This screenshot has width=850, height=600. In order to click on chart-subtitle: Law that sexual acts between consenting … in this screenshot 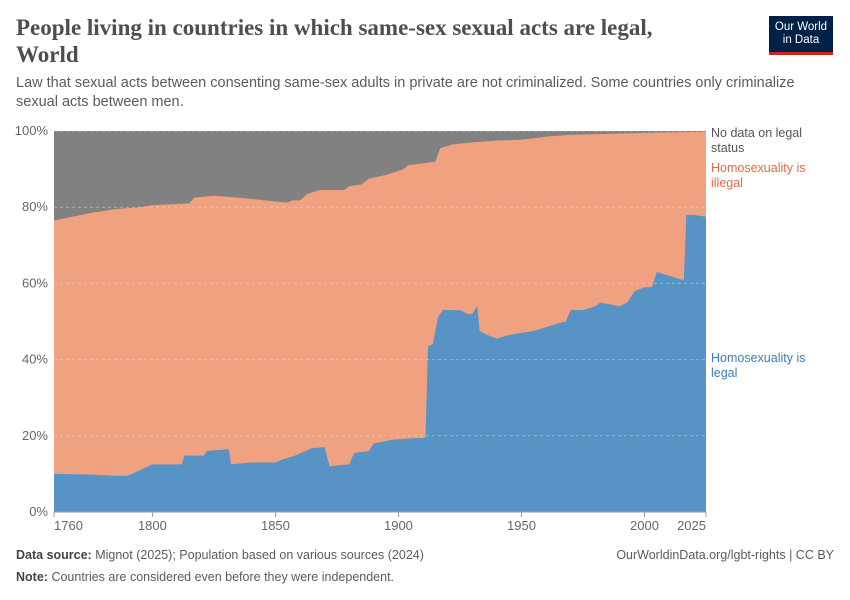, I will do `click(405, 92)`.